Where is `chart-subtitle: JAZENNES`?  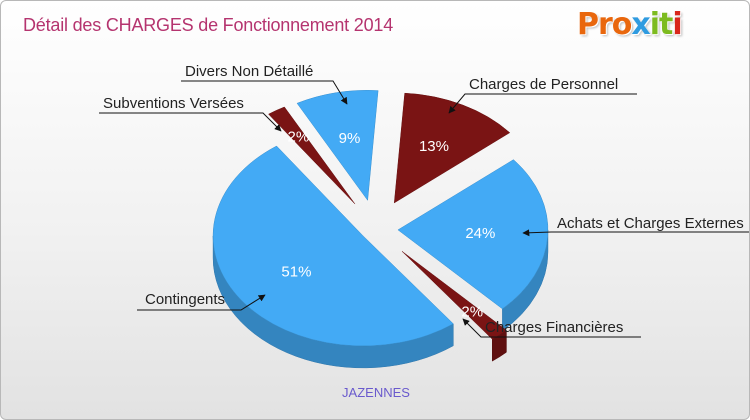
chart-subtitle: JAZENNES is located at coordinates (376, 392).